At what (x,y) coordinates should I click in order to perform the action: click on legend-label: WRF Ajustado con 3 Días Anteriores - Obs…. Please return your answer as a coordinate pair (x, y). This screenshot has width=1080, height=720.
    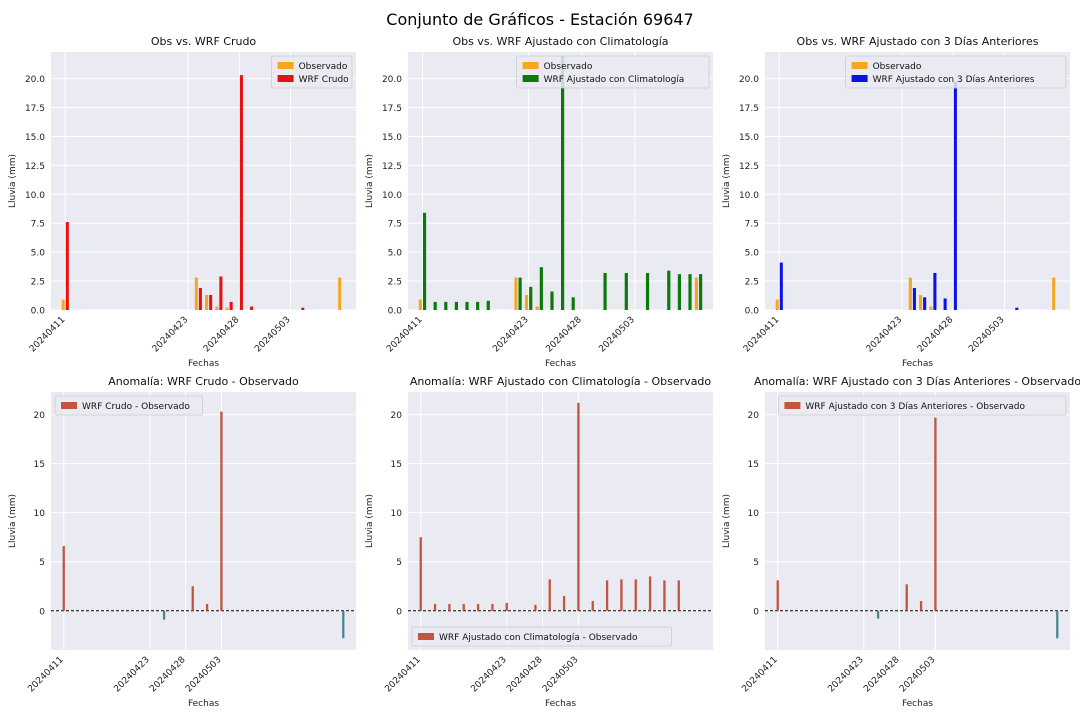
    Looking at the image, I should click on (915, 407).